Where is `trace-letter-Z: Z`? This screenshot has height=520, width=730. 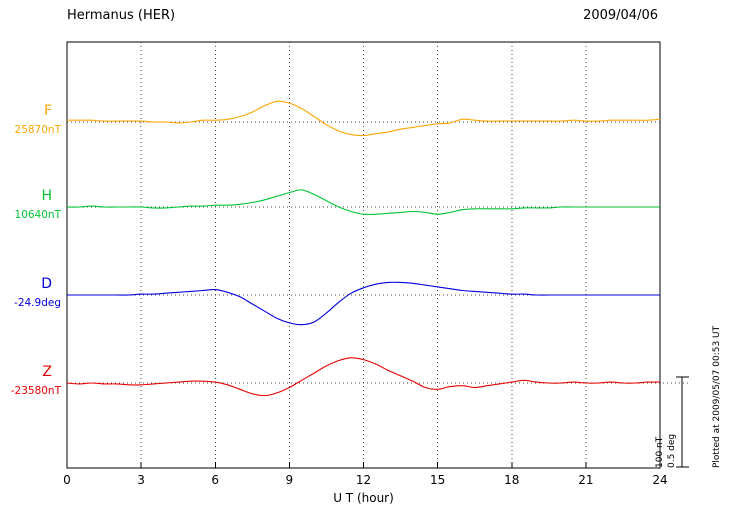
trace-letter-Z: Z is located at coordinates (47, 372).